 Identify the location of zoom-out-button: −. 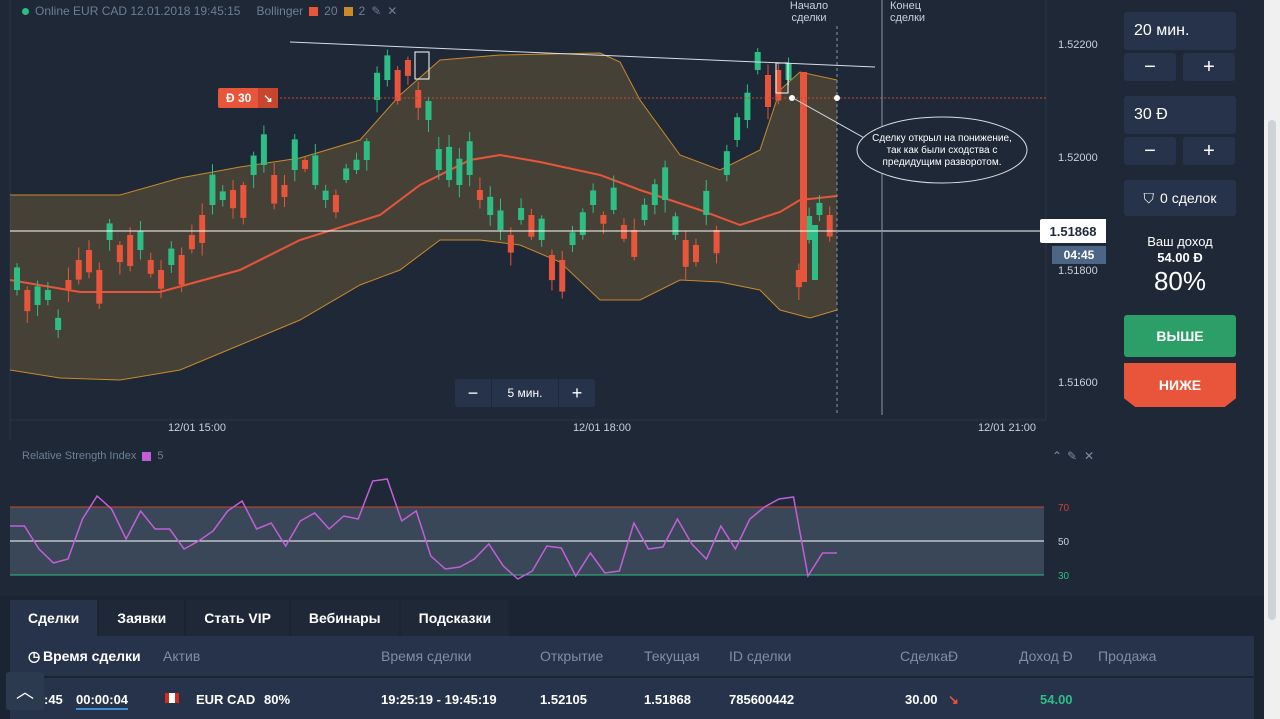
(473, 392).